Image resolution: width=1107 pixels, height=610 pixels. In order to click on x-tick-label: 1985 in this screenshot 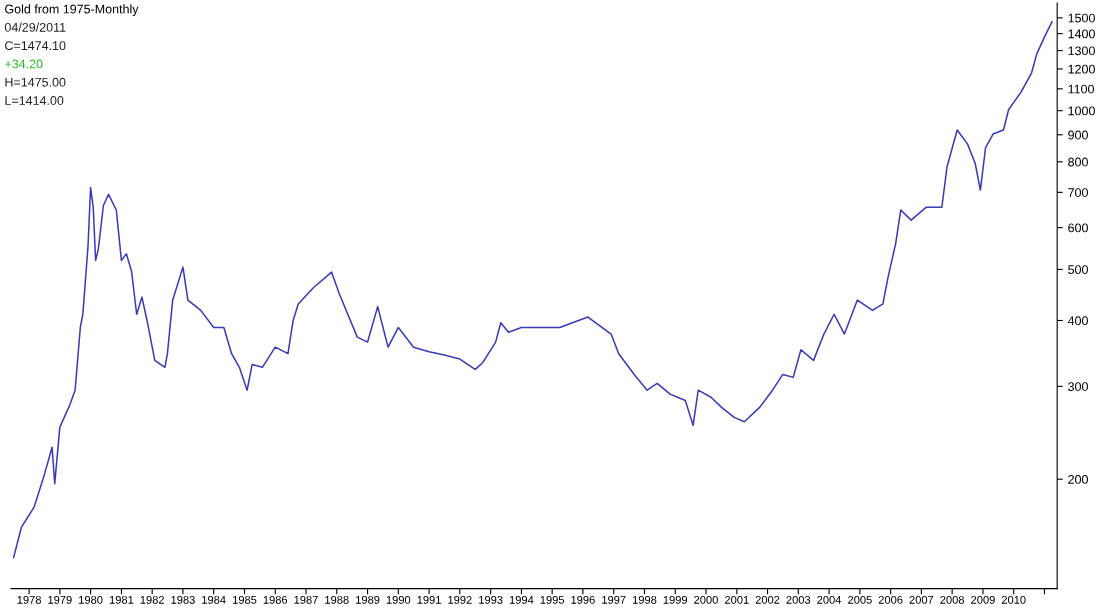, I will do `click(244, 599)`.